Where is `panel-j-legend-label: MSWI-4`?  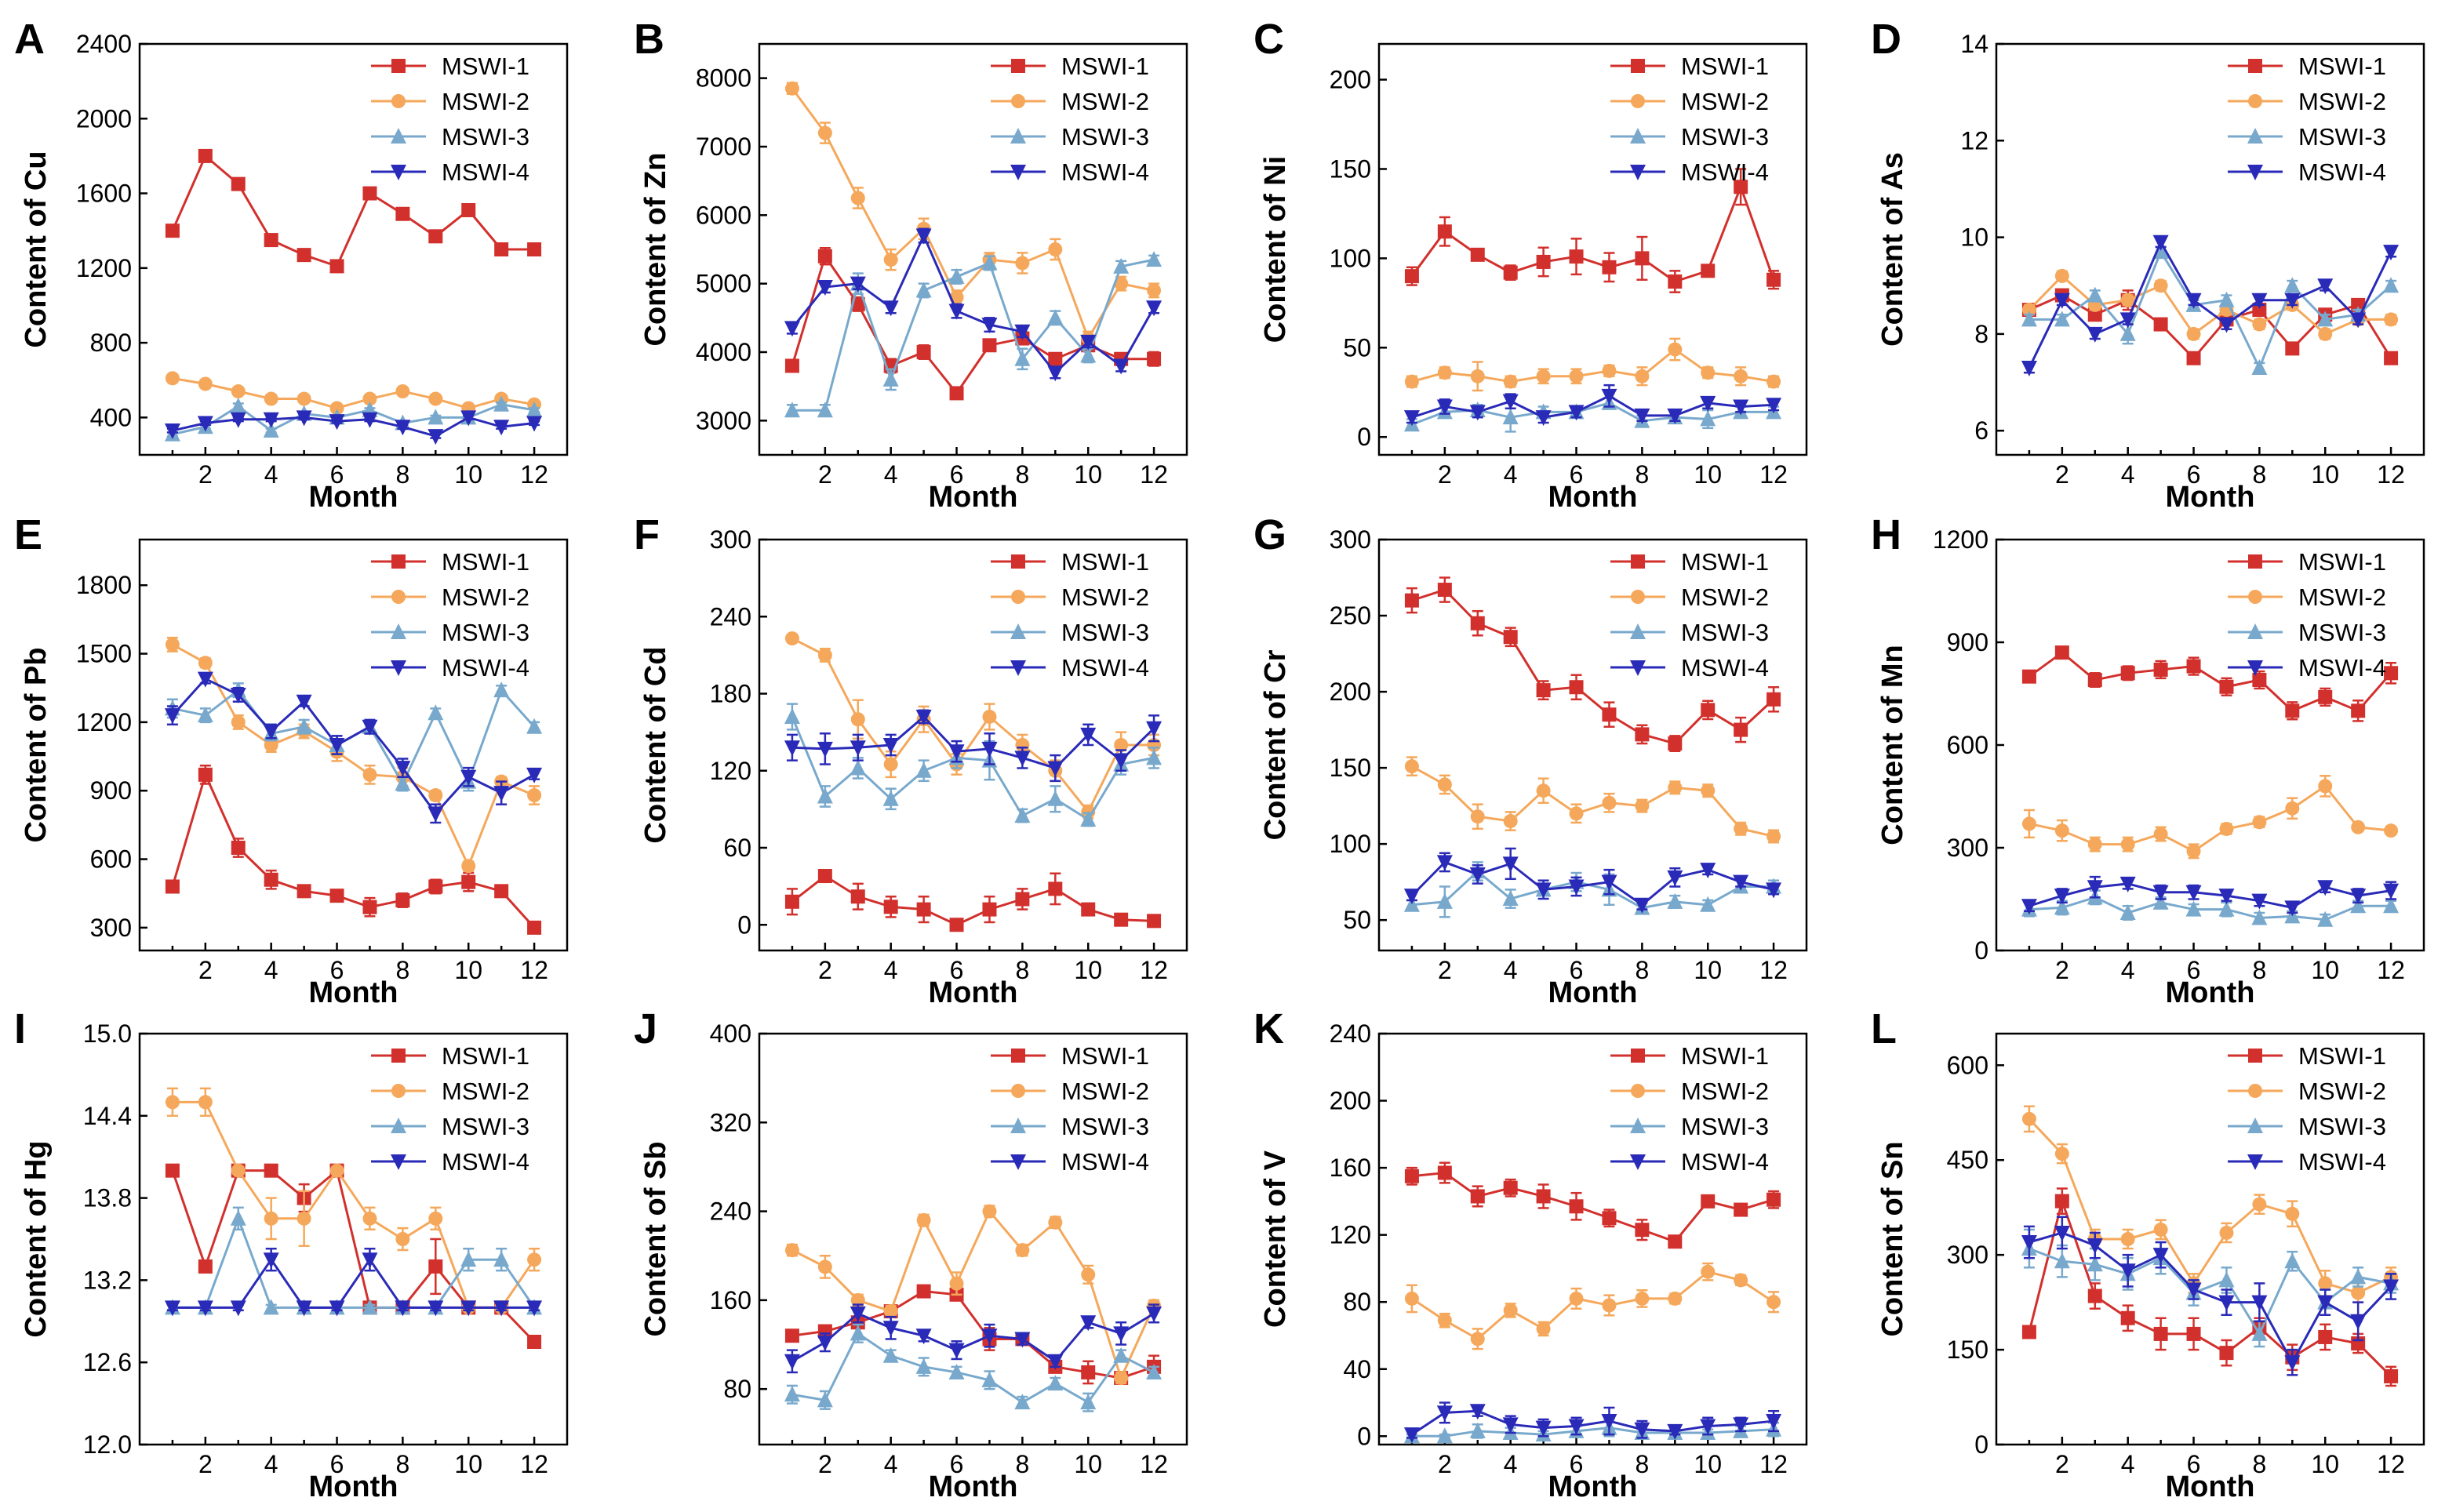 panel-j-legend-label: MSWI-4 is located at coordinates (1105, 1162).